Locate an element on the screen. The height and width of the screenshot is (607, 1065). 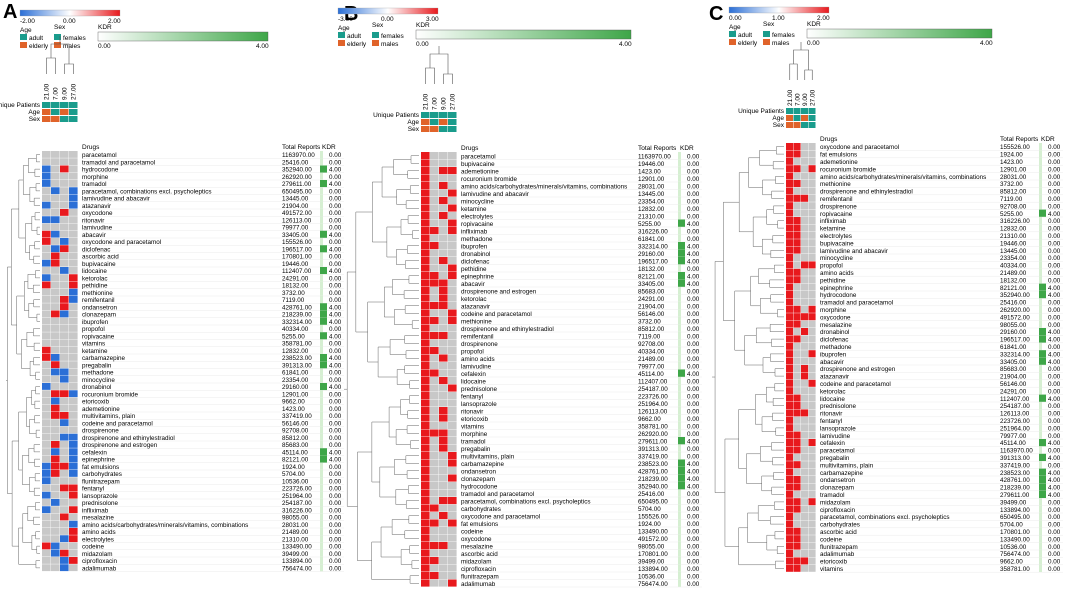
reports-value: 196517.00 is located at coordinates (653, 261).